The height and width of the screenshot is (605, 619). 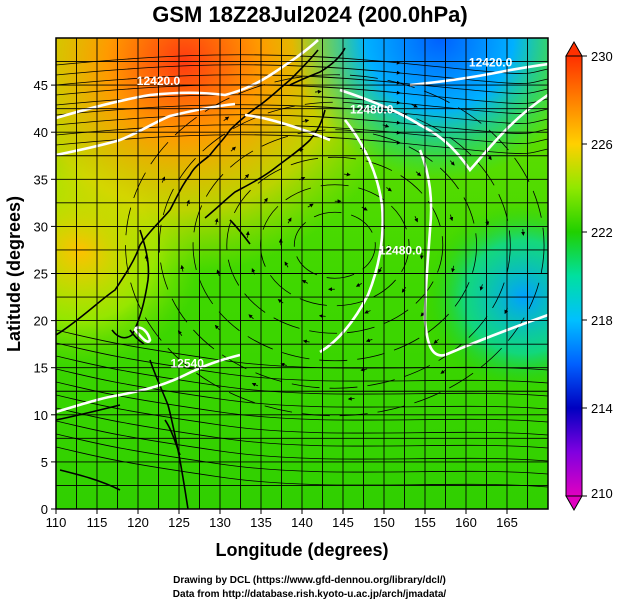 What do you see at coordinates (179, 522) in the screenshot?
I see `x-tick-label: 125` at bounding box center [179, 522].